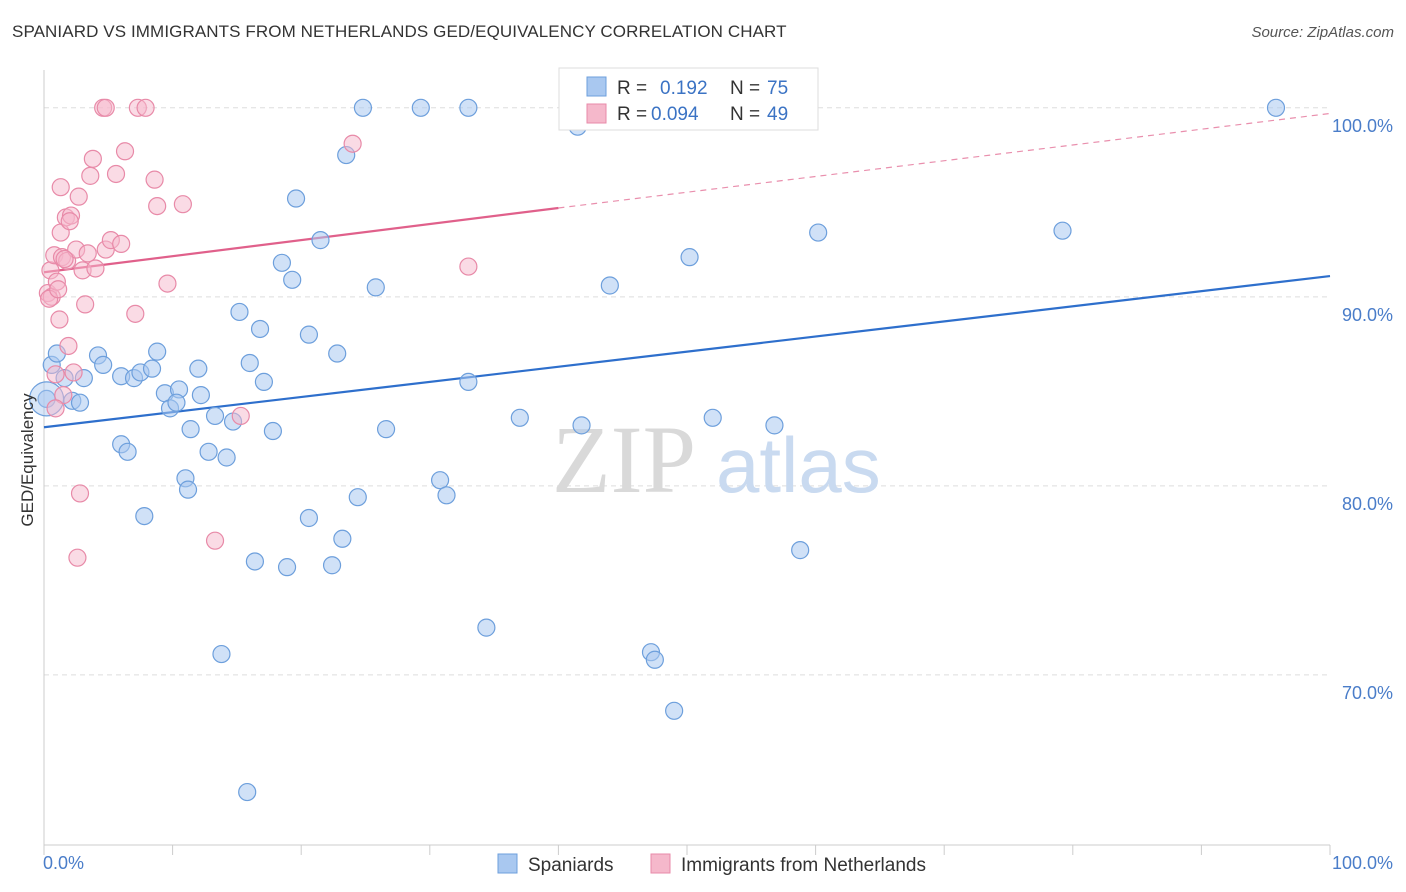 This screenshot has width=1406, height=892. What do you see at coordinates (1367, 504) in the screenshot?
I see `y-tick-label: 80.0%` at bounding box center [1367, 504].